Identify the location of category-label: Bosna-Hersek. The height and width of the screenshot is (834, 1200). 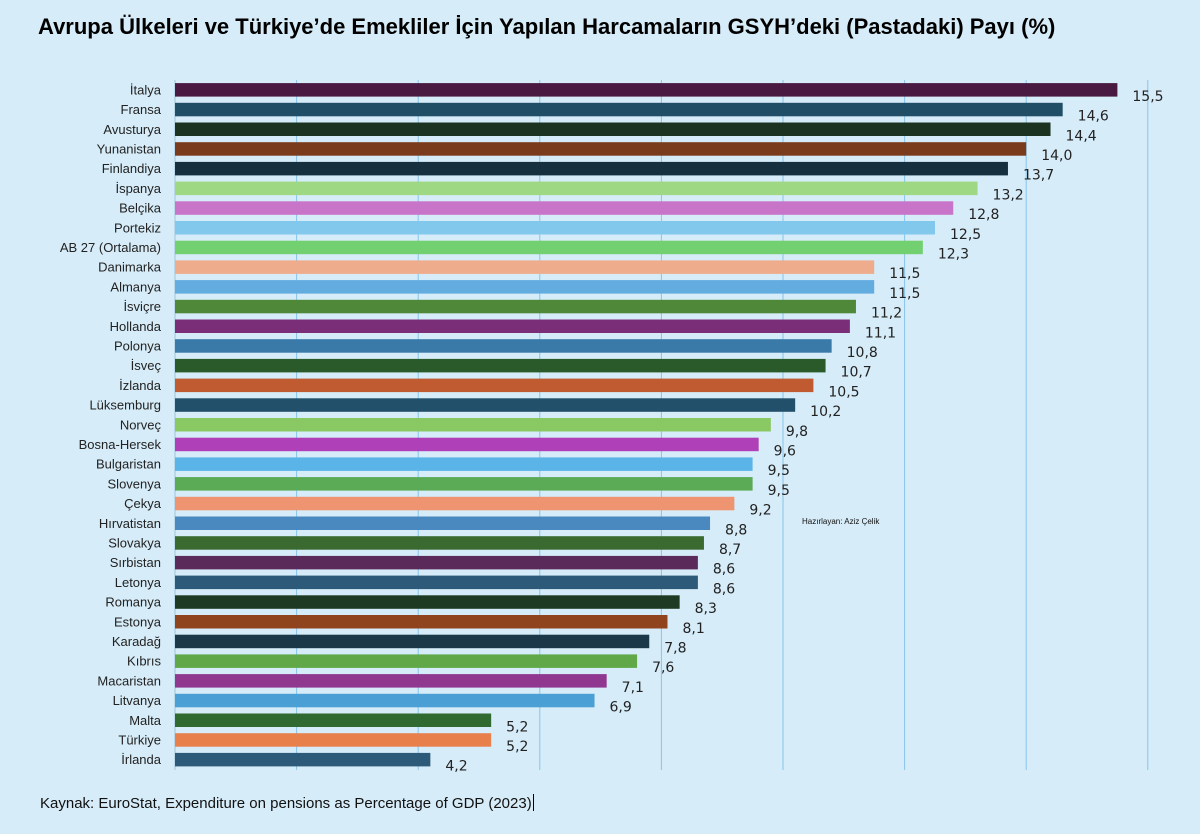
(120, 444).